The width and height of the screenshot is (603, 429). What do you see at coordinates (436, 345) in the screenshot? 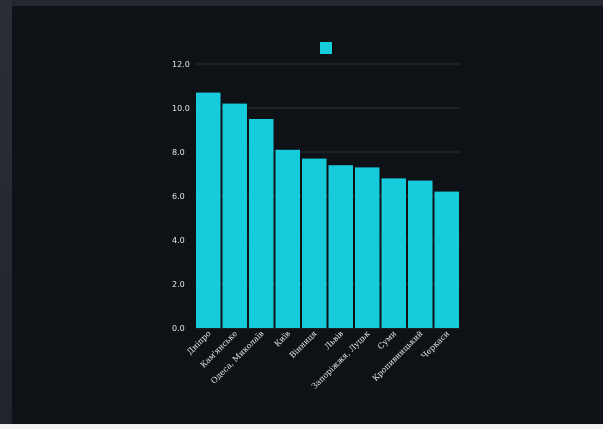
I see `x-tick-label: Черкаси` at bounding box center [436, 345].